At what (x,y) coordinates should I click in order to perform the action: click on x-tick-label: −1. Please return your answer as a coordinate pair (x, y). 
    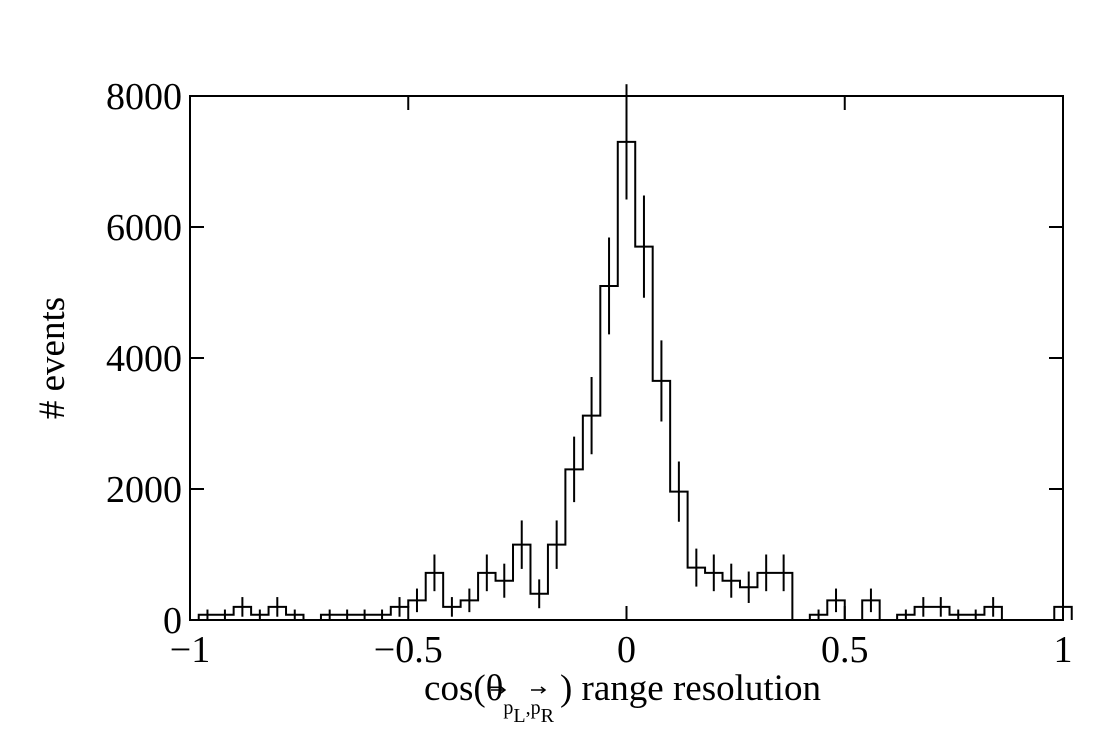
    Looking at the image, I should click on (190, 650).